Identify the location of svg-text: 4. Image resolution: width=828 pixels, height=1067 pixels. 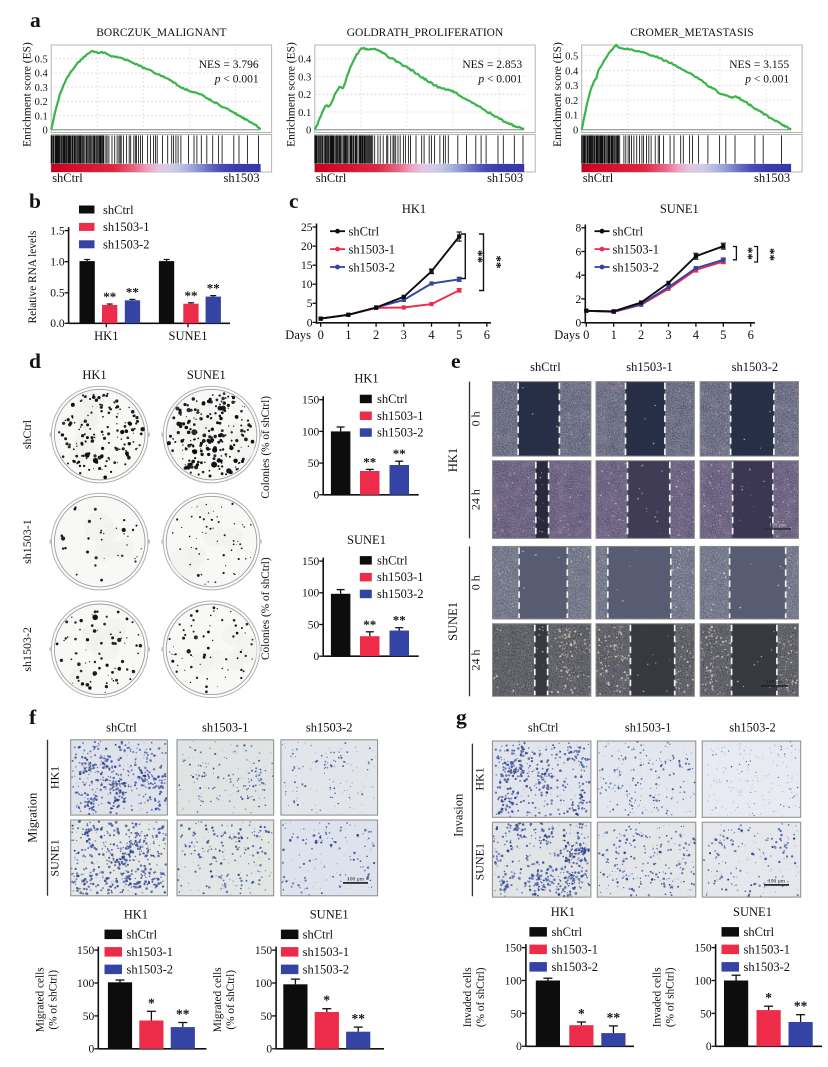
(696, 335).